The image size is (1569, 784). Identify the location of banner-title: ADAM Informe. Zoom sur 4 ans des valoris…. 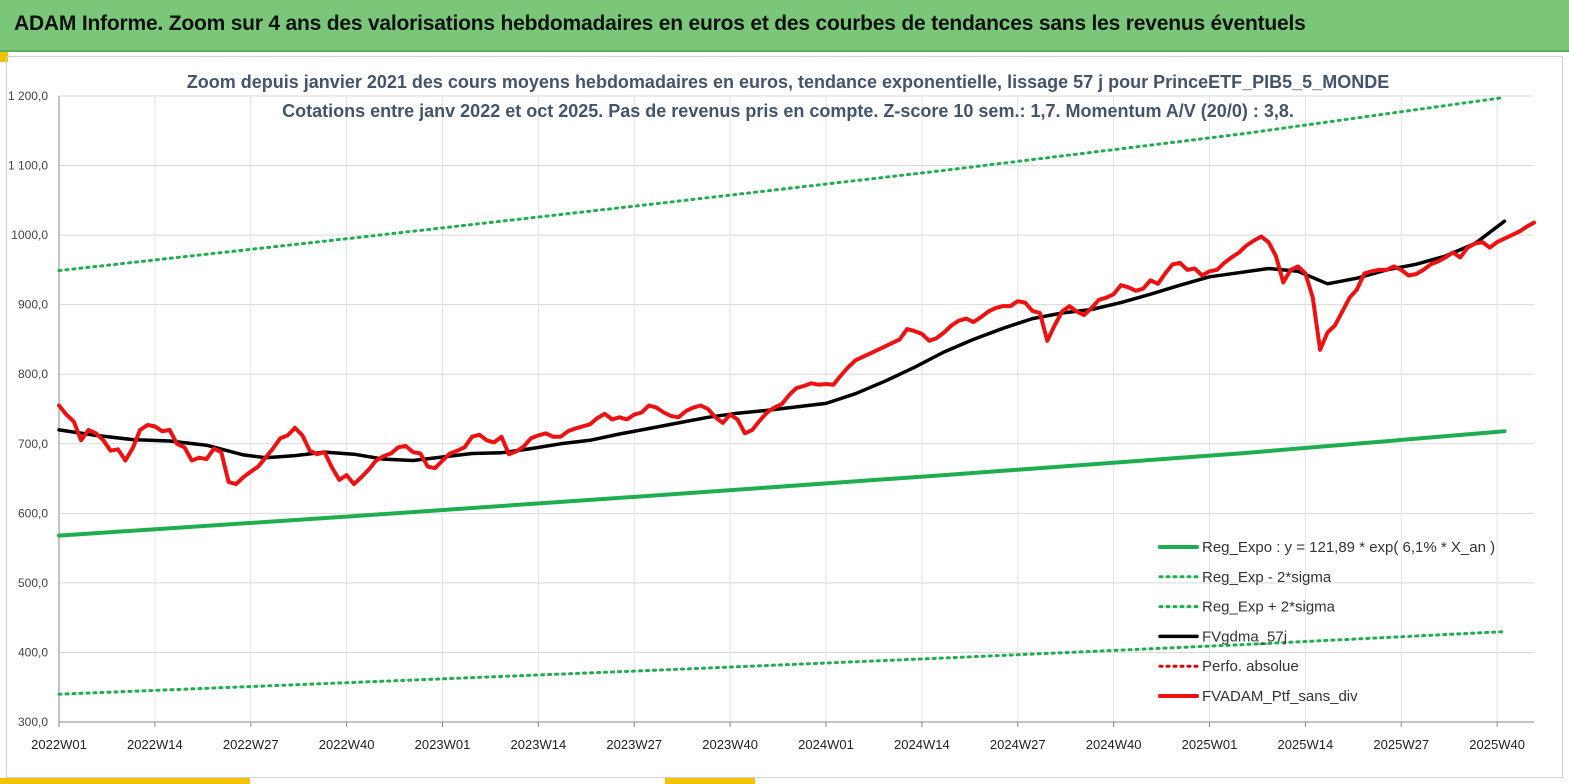
(660, 23).